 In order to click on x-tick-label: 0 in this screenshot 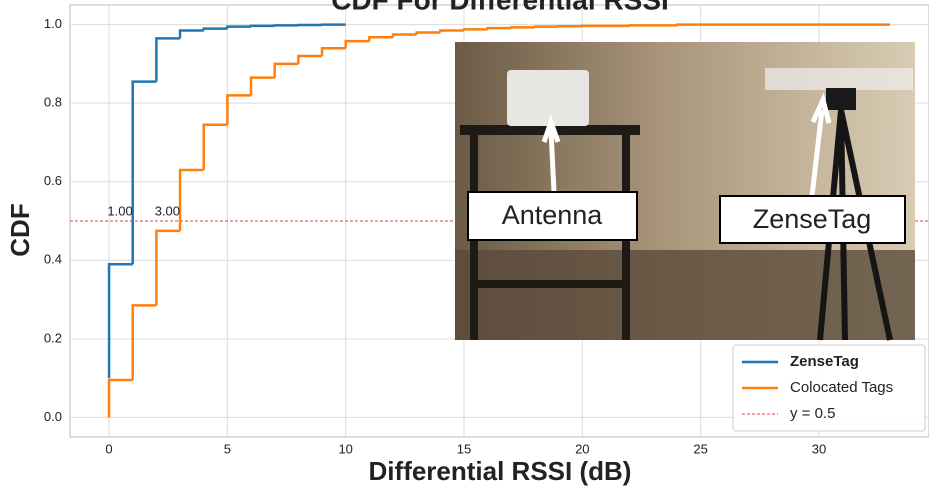, I will do `click(108, 448)`.